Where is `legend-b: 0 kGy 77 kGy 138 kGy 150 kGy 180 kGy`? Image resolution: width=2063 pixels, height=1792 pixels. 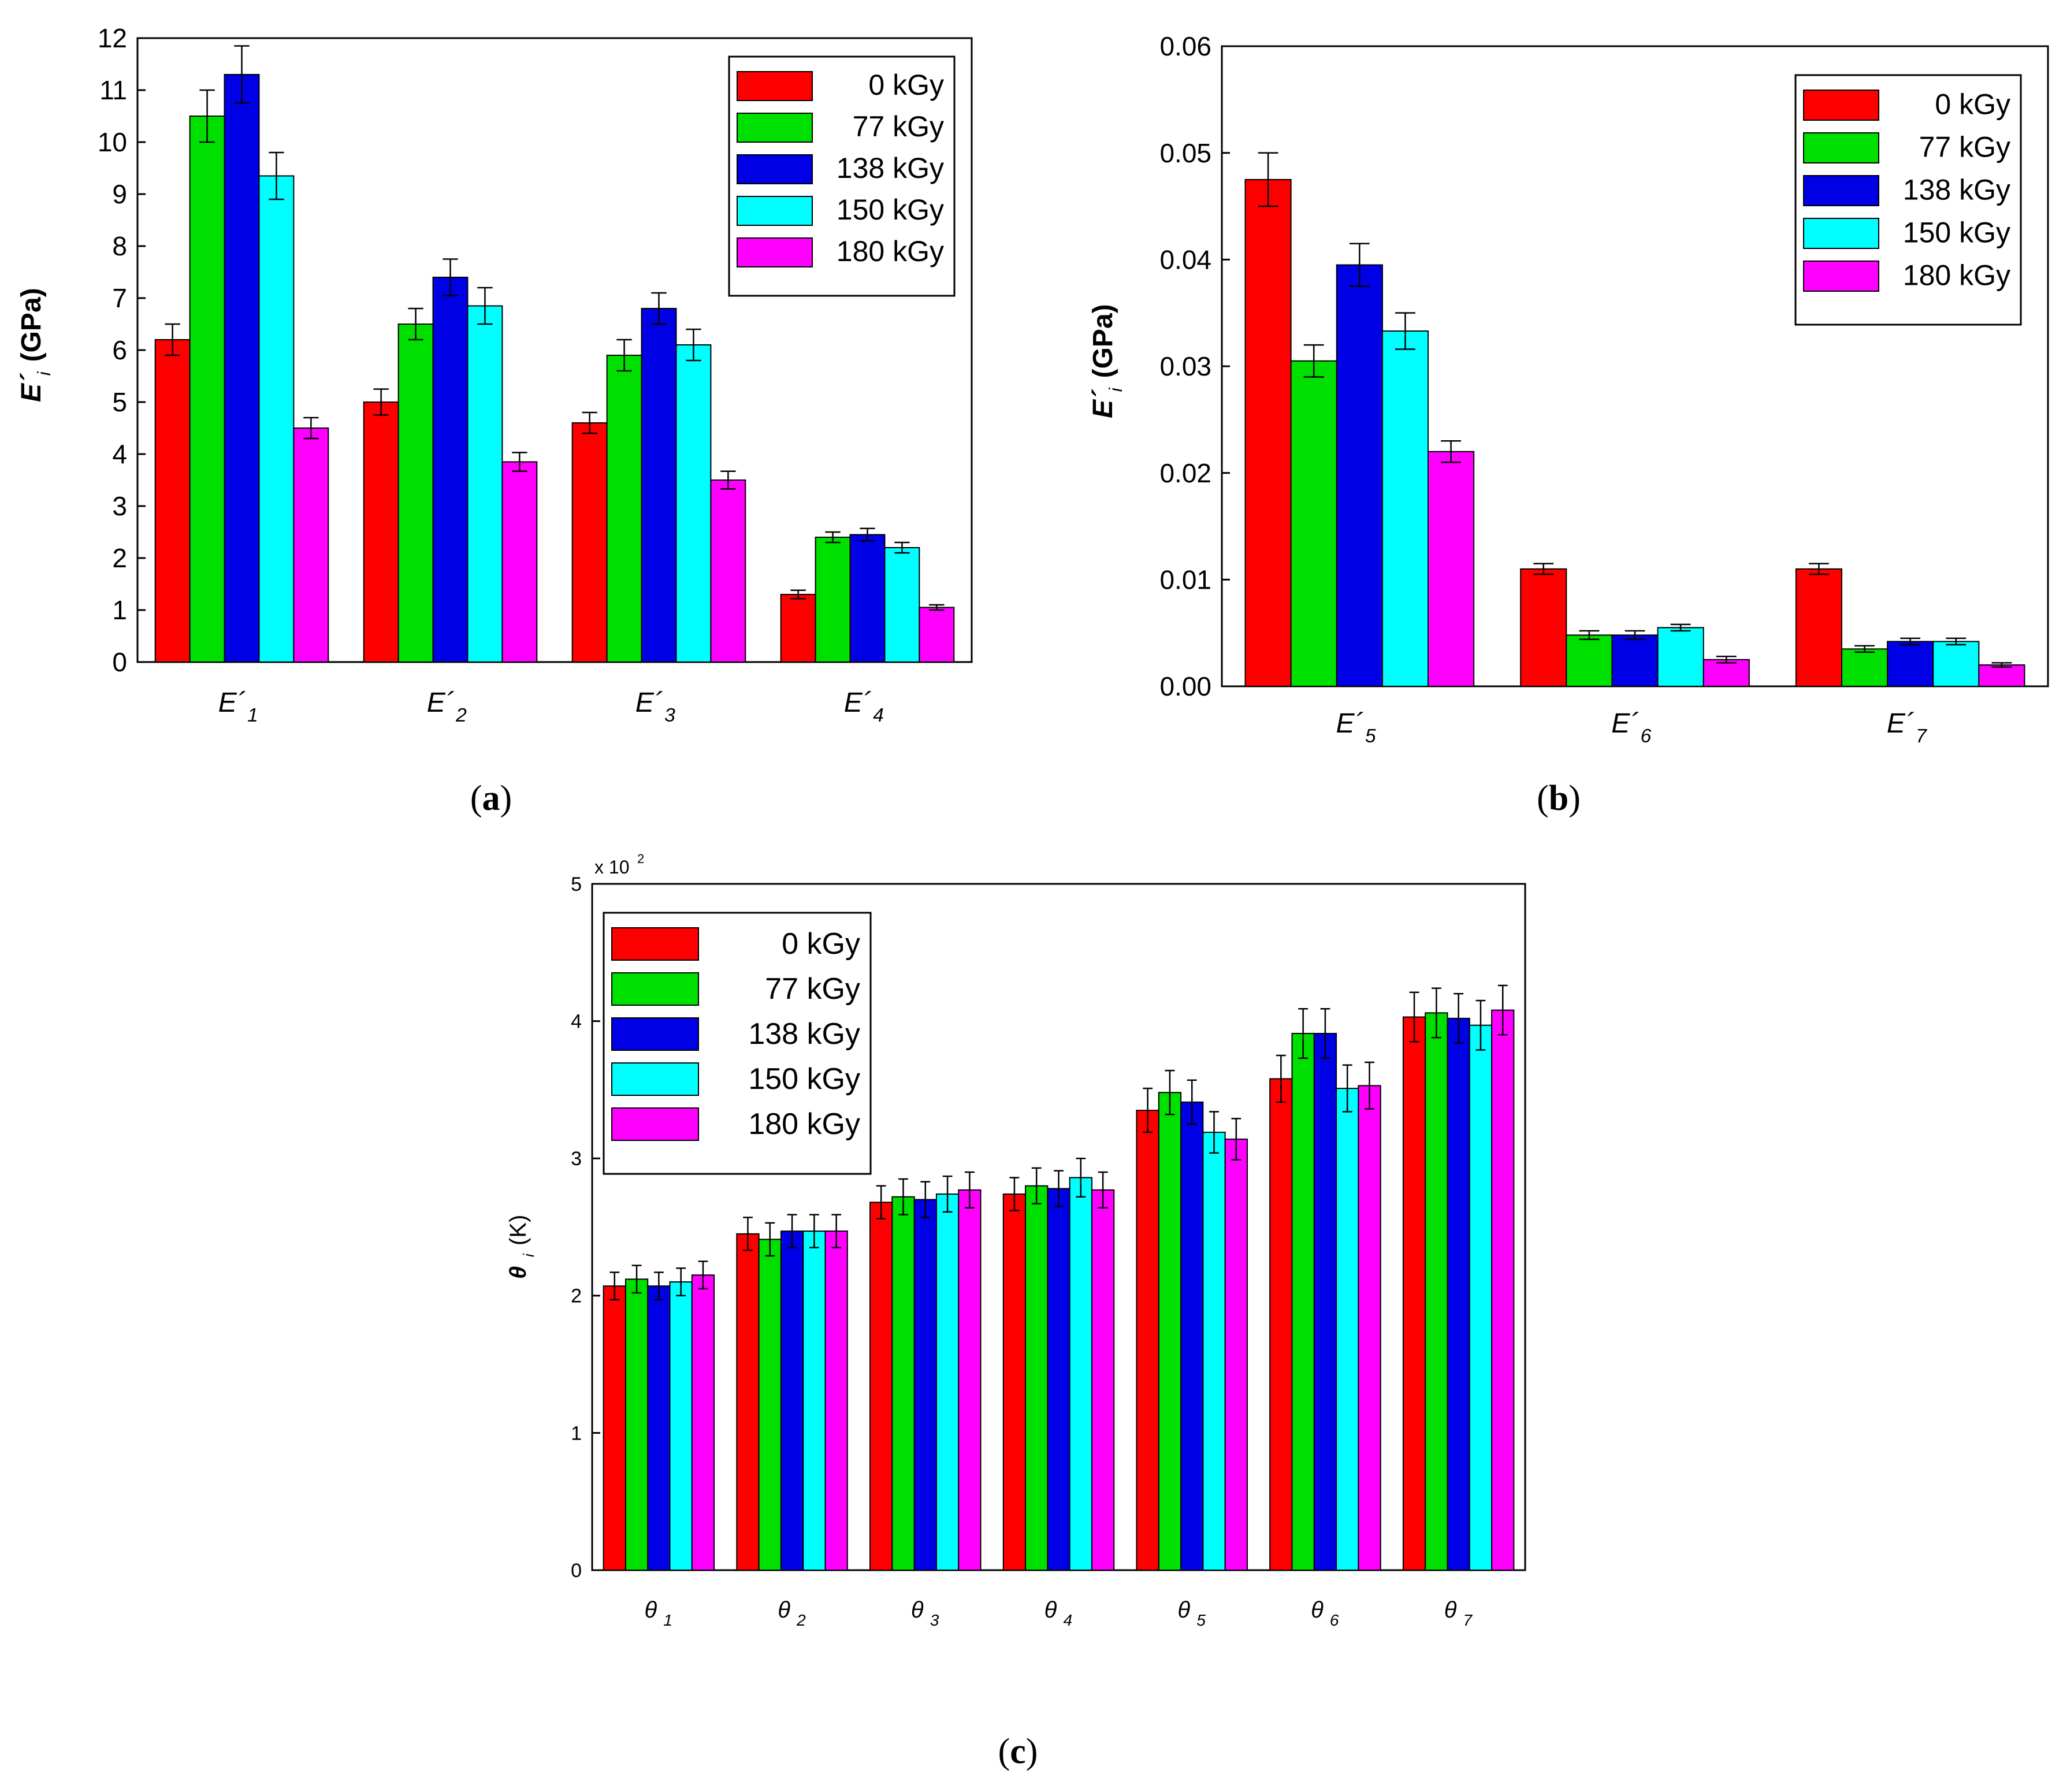
legend-b: 0 kGy 77 kGy 138 kGy 150 kGy 180 kGy is located at coordinates (1908, 200).